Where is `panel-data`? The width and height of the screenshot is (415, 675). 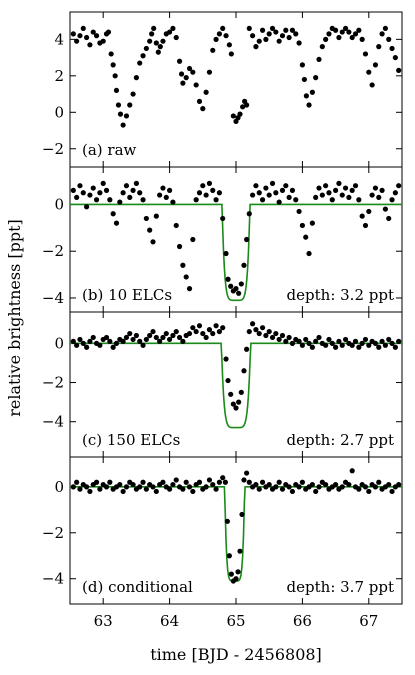 panel-data is located at coordinates (236, 76).